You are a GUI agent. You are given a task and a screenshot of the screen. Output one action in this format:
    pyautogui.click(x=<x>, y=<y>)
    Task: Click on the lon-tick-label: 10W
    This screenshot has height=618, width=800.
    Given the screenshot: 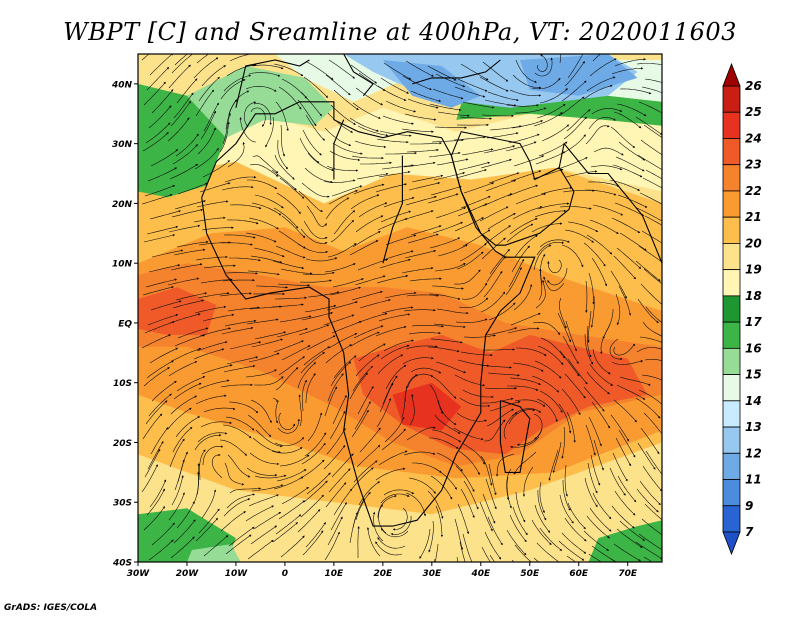 What is the action you would take?
    pyautogui.click(x=237, y=574)
    